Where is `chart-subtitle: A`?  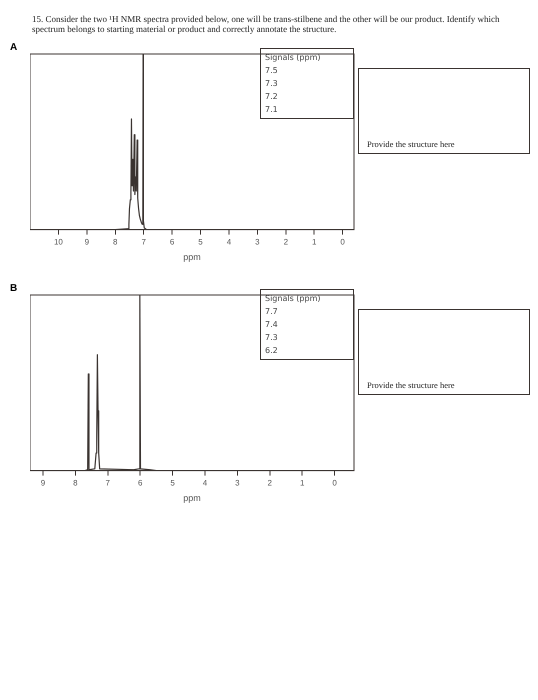 chart-subtitle: A is located at coordinates (14, 47).